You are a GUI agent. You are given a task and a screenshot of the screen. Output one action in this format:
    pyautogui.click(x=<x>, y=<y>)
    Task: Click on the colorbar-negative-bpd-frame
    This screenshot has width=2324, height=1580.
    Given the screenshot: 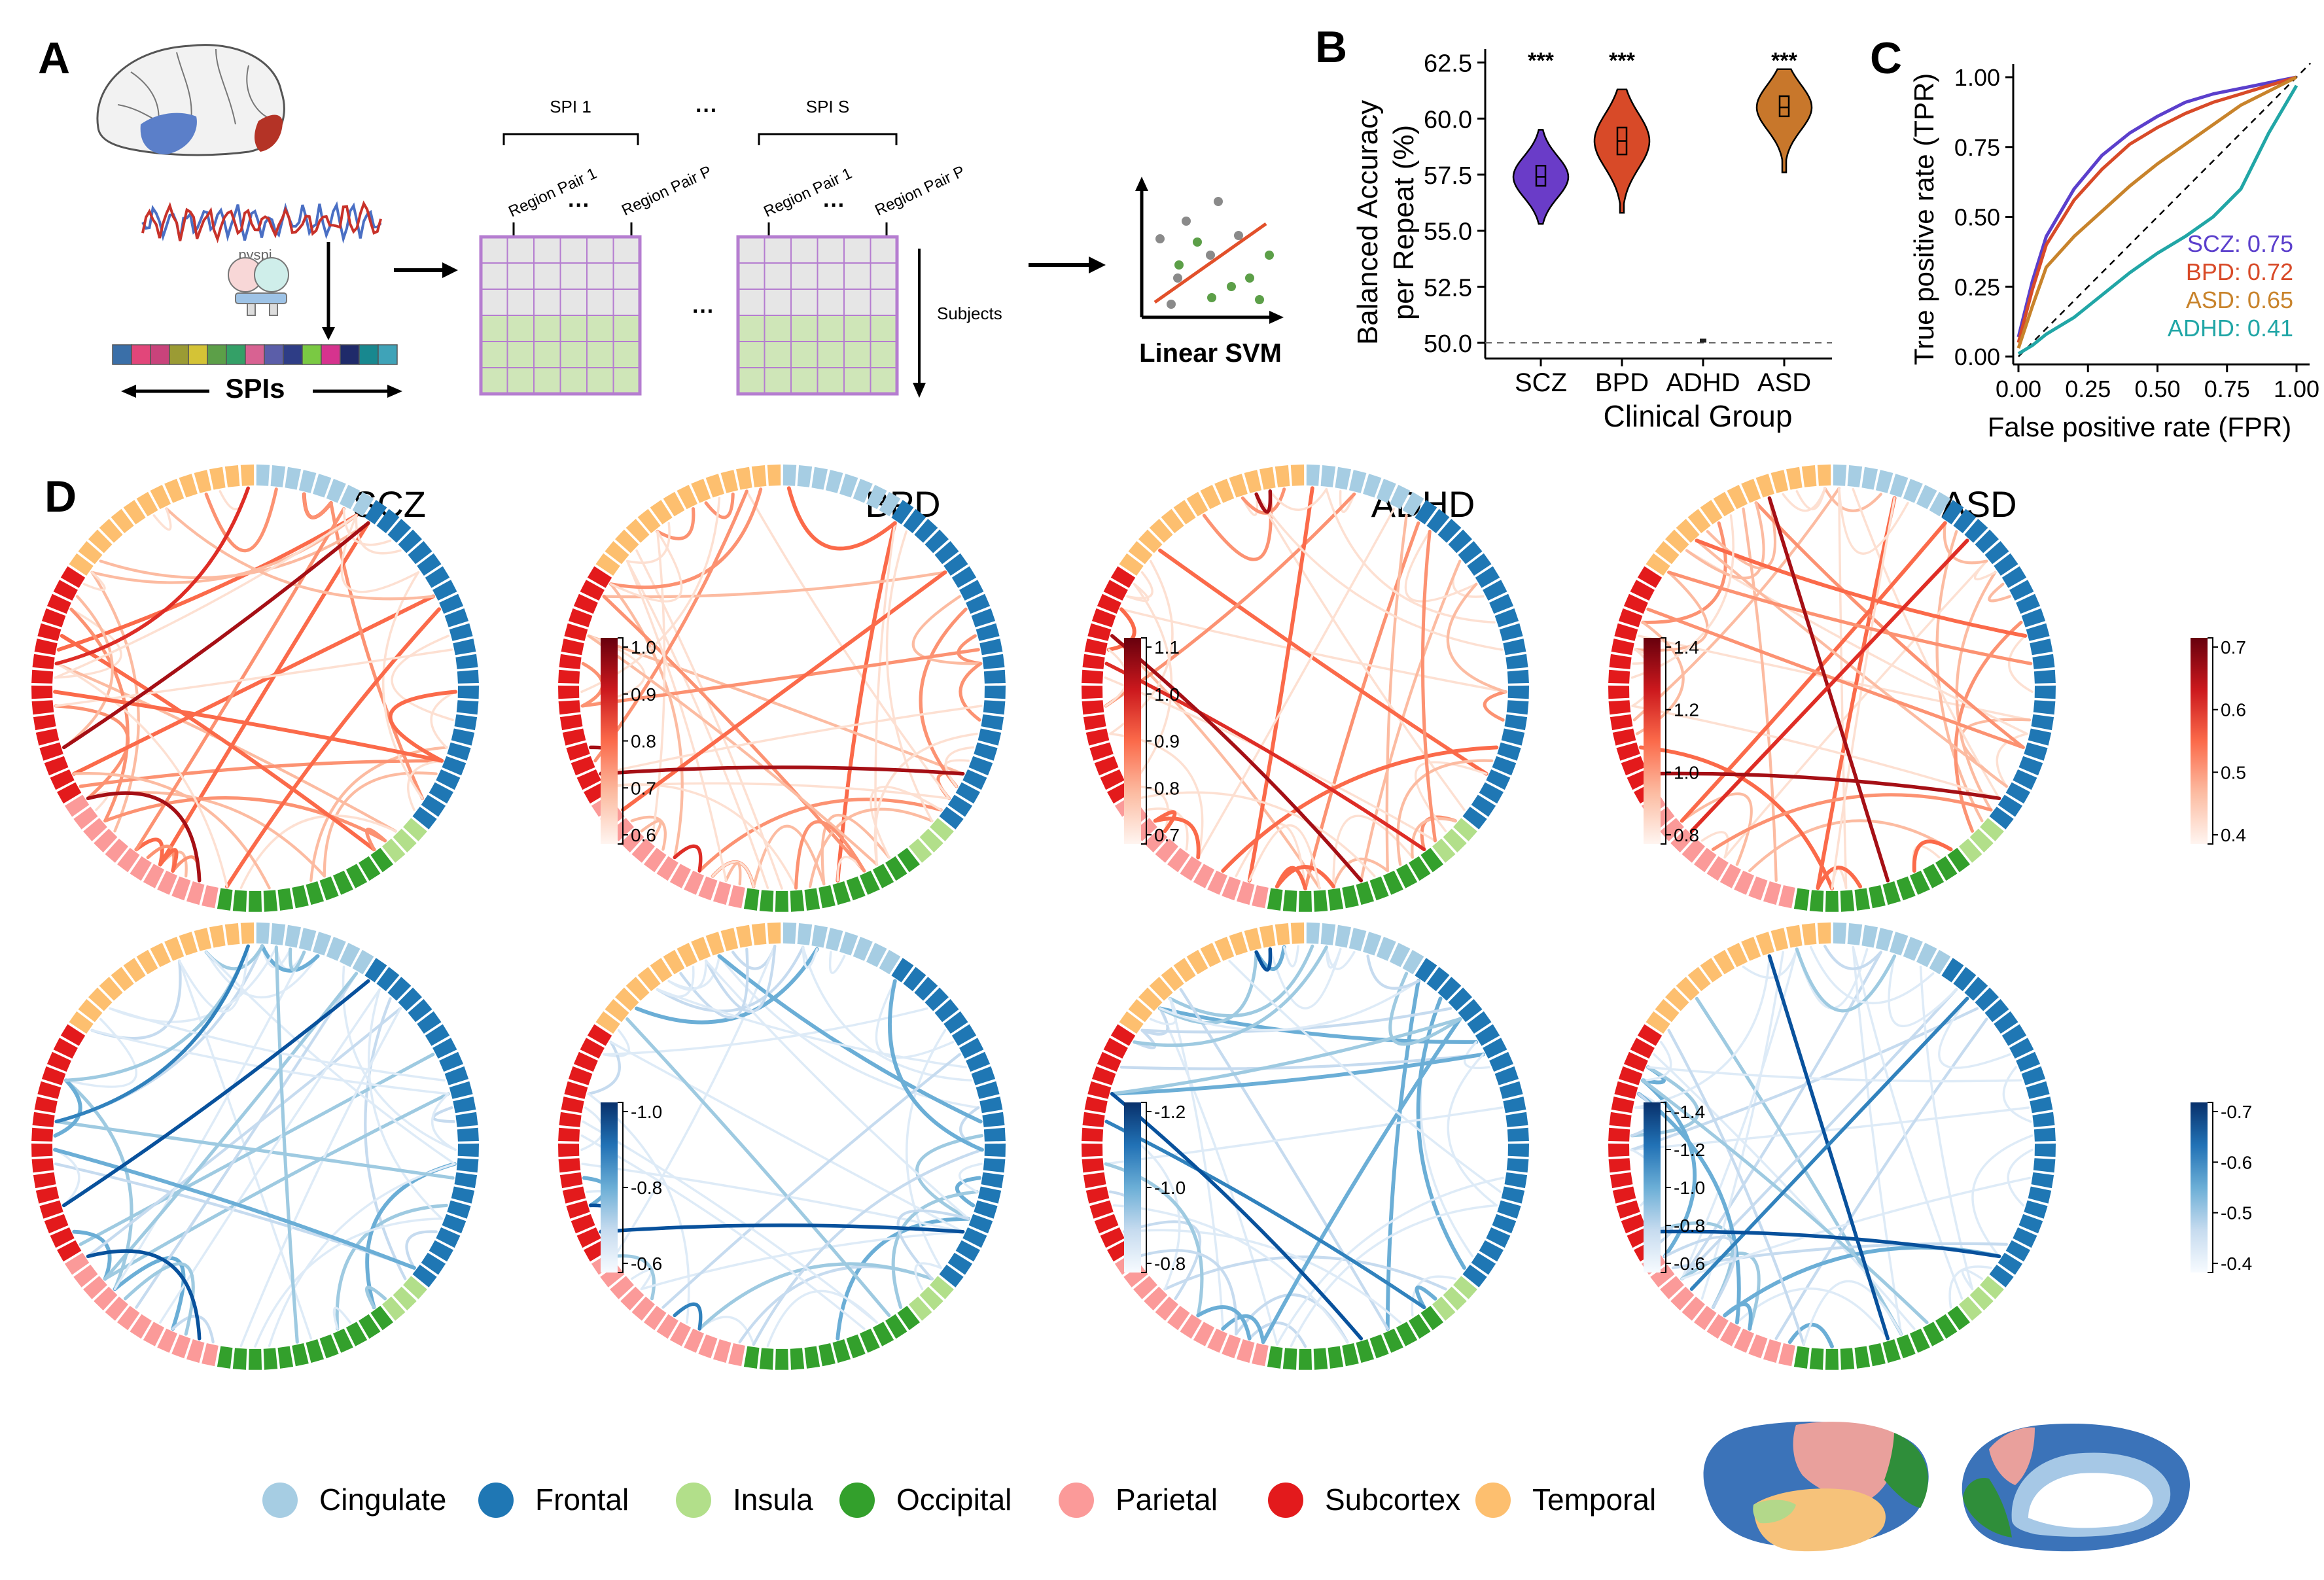 What is the action you would take?
    pyautogui.click(x=1144, y=1187)
    